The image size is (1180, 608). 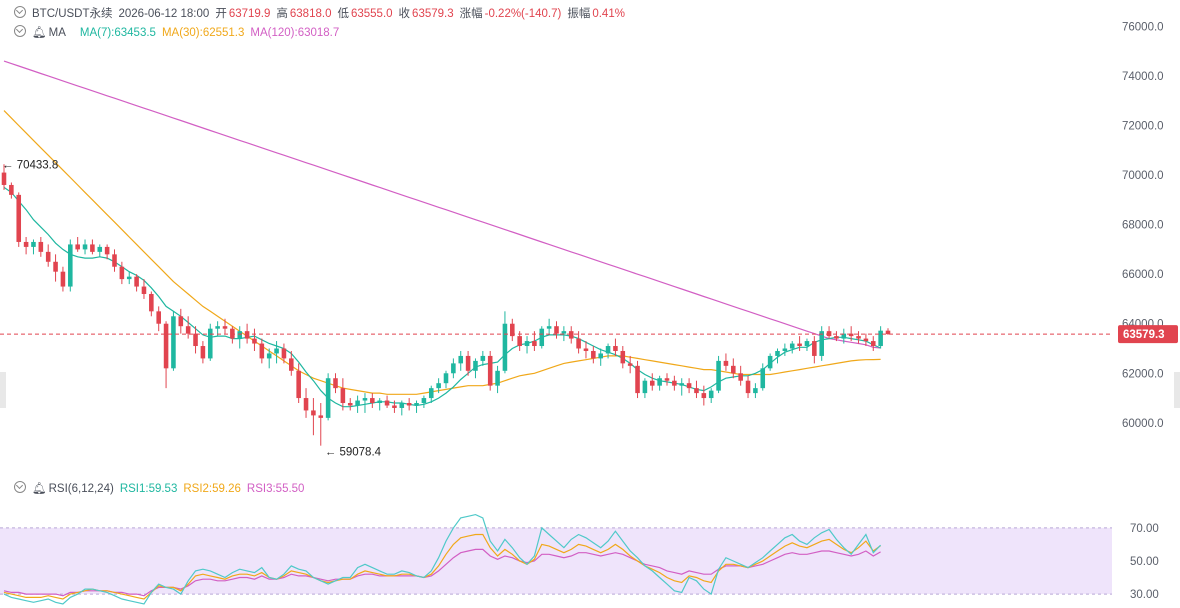 What do you see at coordinates (295, 33) in the screenshot?
I see `ma120-legend: MA(120):63018.7` at bounding box center [295, 33].